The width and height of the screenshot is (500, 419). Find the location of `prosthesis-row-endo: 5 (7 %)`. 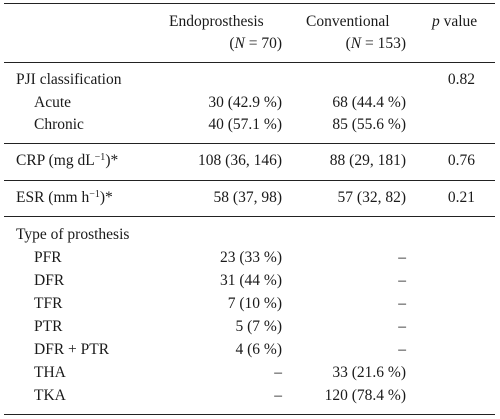

prosthesis-row-endo: 5 (7 %) is located at coordinates (259, 326).